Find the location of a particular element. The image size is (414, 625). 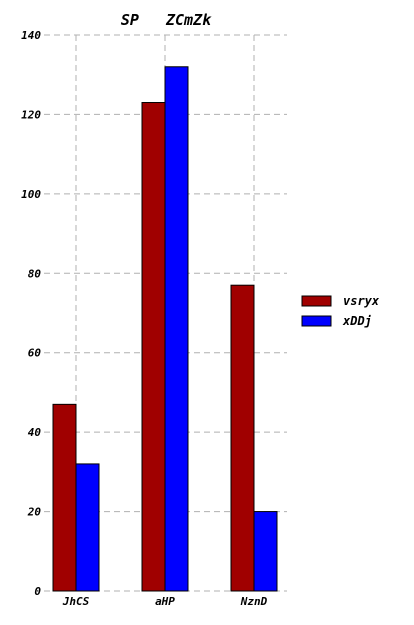

x-tick-label: NznD is located at coordinates (254, 601).